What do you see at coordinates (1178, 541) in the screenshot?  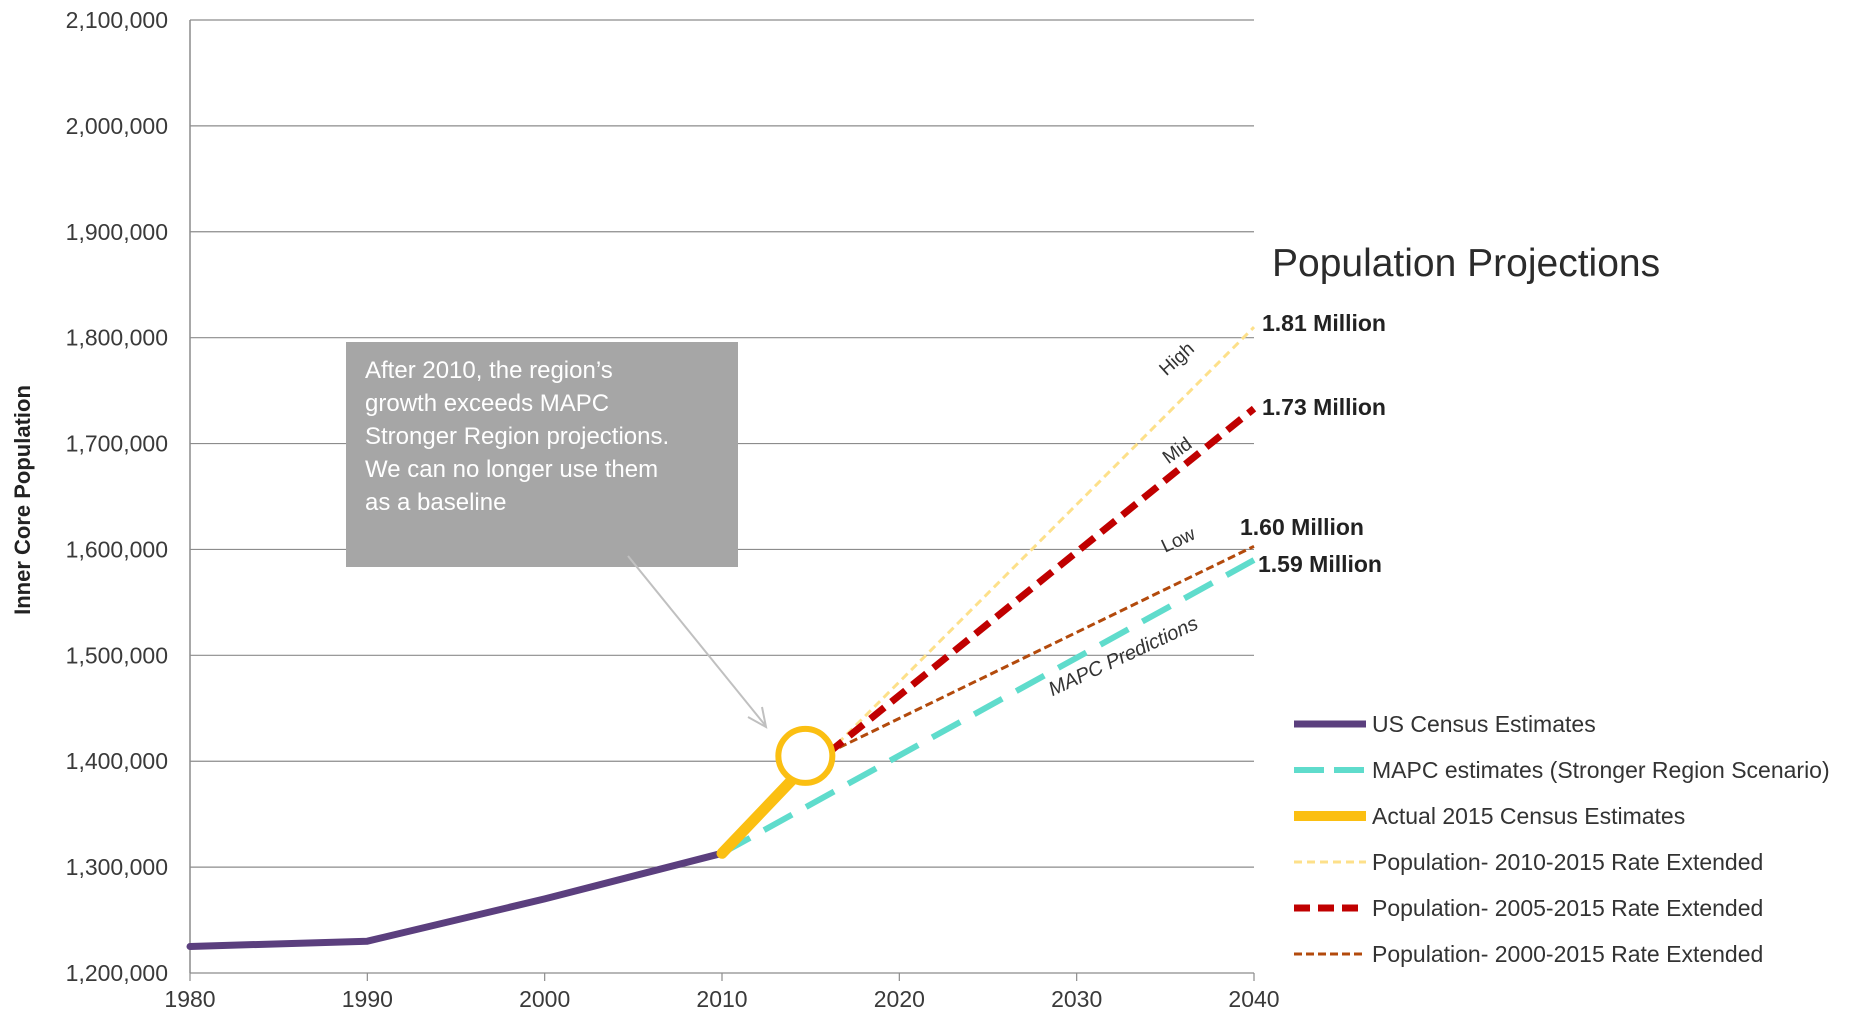 I see `line-tag-label: Low` at bounding box center [1178, 541].